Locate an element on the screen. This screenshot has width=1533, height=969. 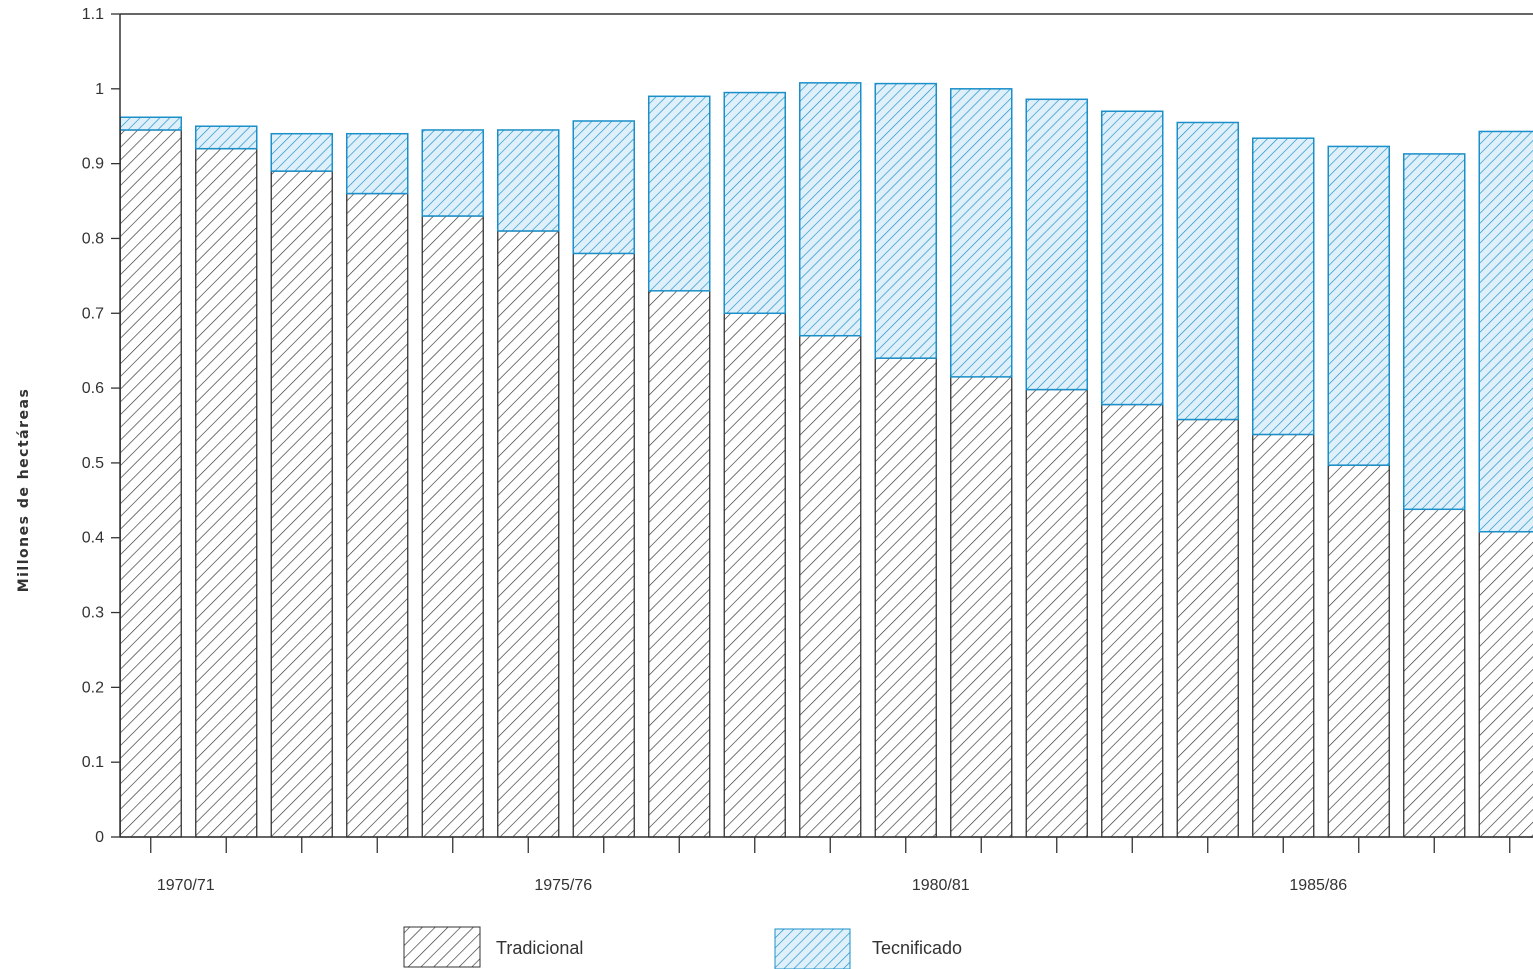
y-tick-label: 0.4 is located at coordinates (93, 538).